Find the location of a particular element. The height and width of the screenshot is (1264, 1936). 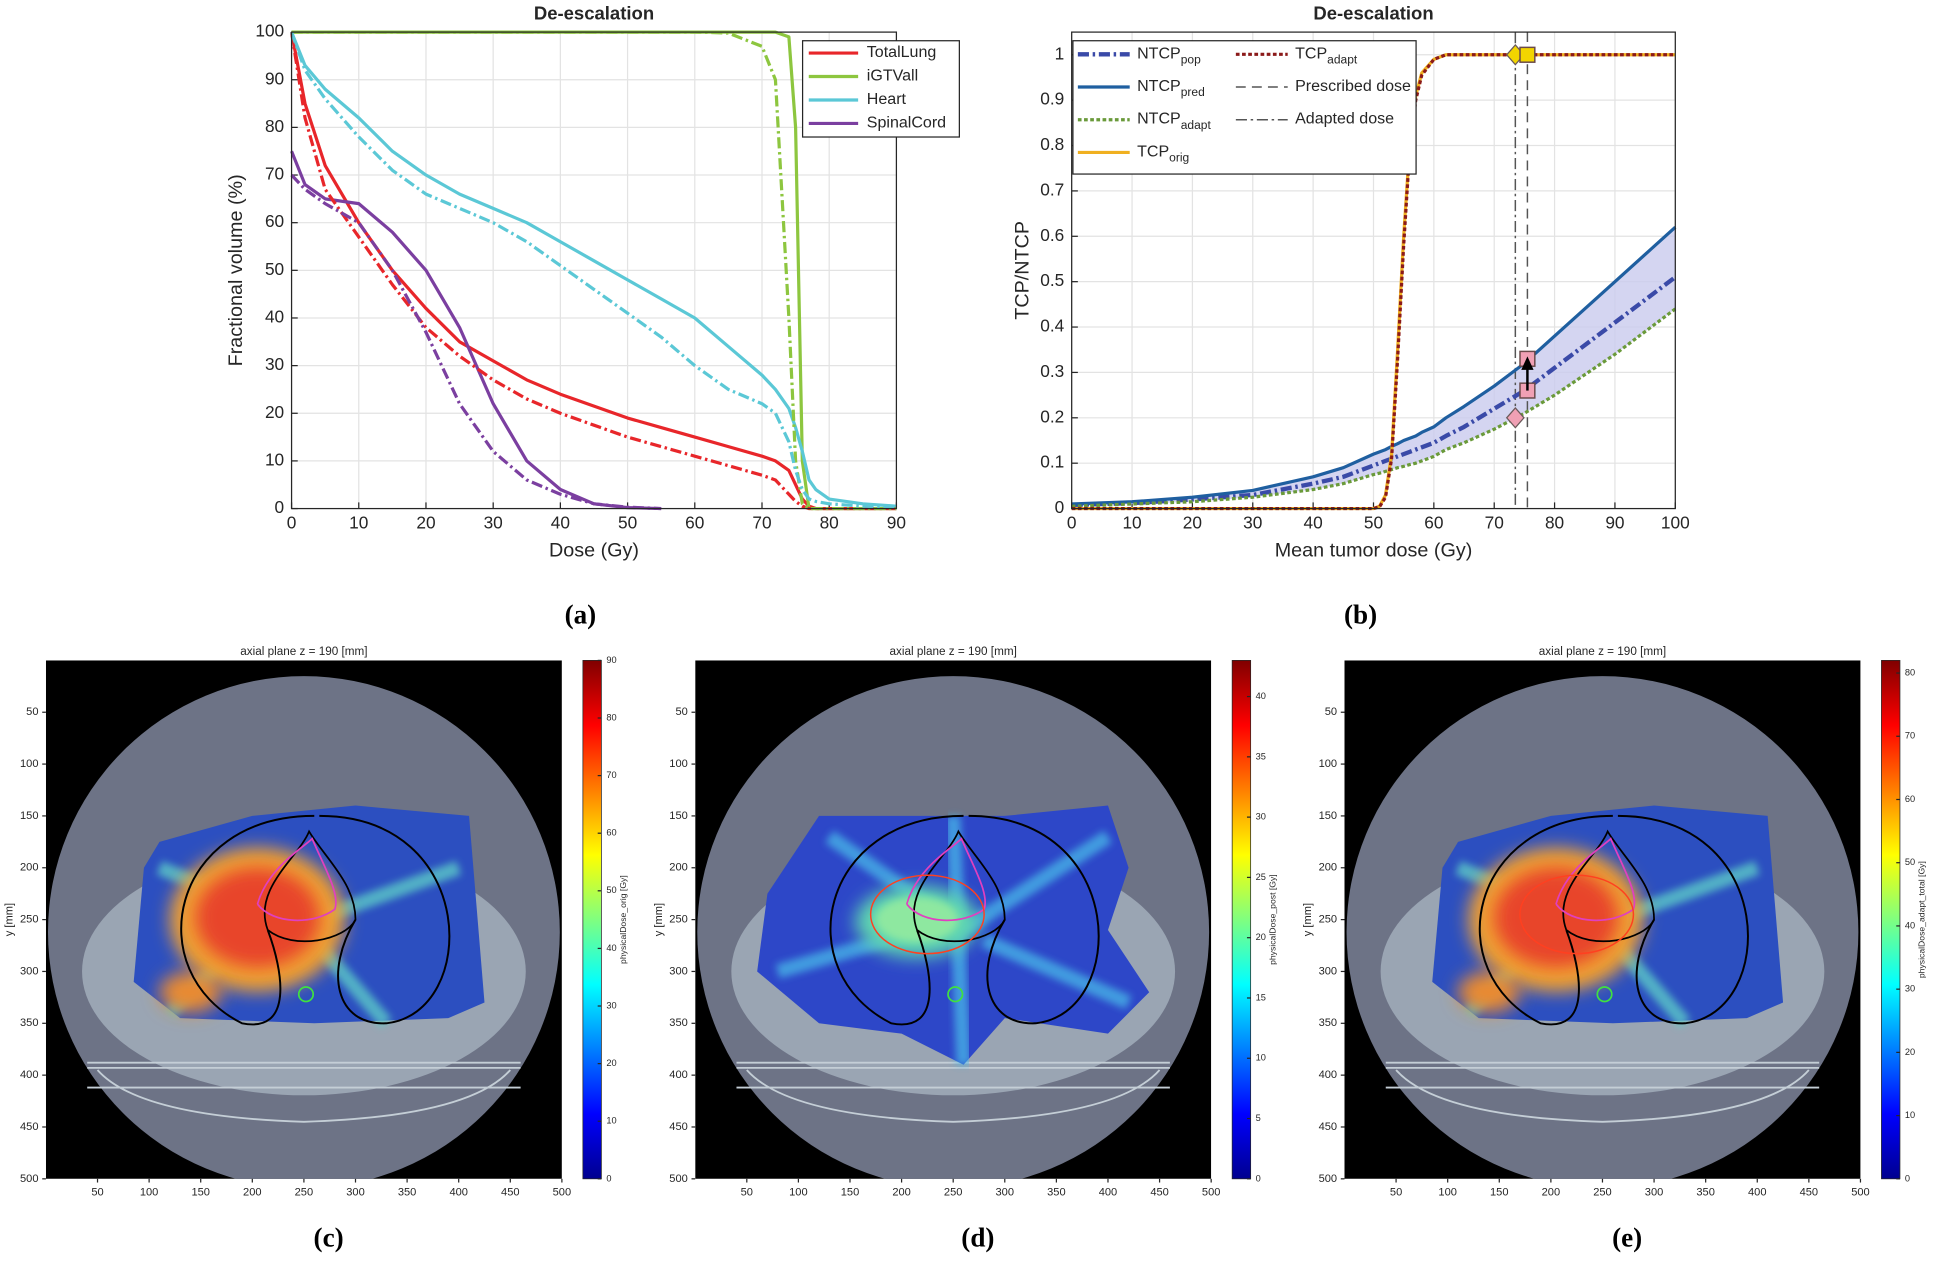

y-tick-label: 250 is located at coordinates (1328, 920).